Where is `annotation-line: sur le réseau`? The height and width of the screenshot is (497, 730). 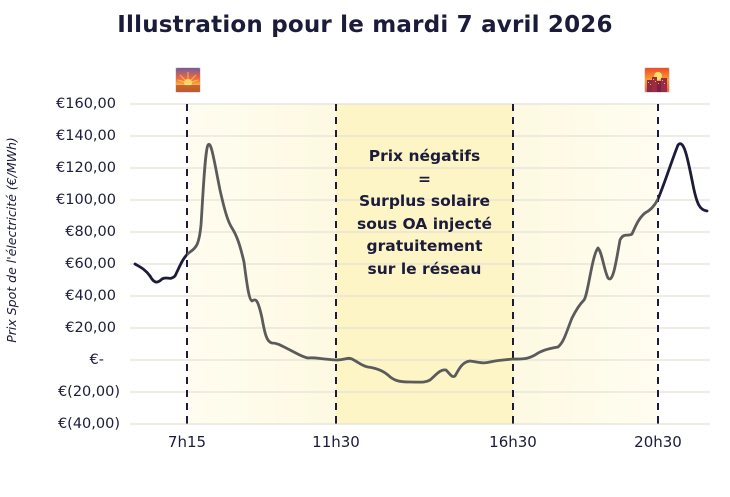 annotation-line: sur le réseau is located at coordinates (424, 268).